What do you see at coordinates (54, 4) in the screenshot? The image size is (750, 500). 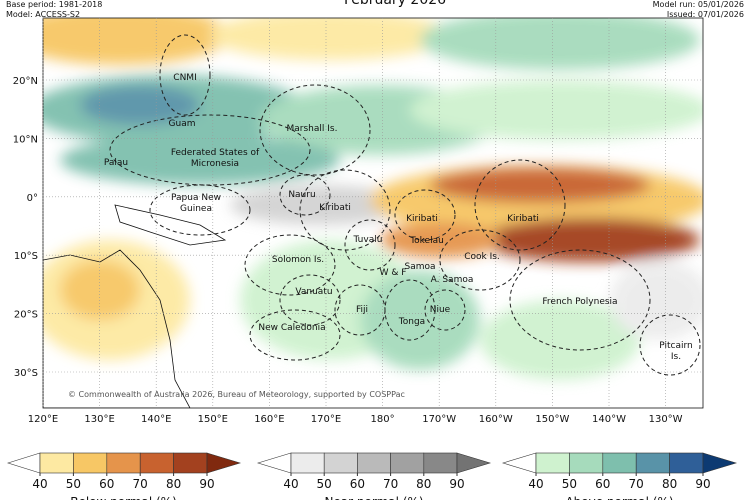 I see `base-period: Base period: 1981-2018` at bounding box center [54, 4].